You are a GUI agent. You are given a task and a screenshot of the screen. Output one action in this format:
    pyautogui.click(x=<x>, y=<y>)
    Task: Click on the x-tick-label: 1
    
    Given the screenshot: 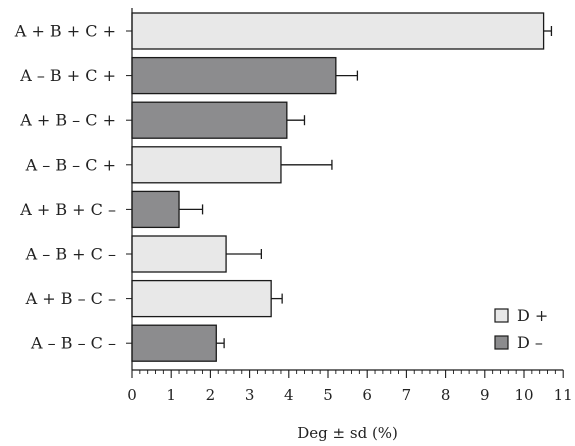 What is the action you would take?
    pyautogui.click(x=171, y=395)
    